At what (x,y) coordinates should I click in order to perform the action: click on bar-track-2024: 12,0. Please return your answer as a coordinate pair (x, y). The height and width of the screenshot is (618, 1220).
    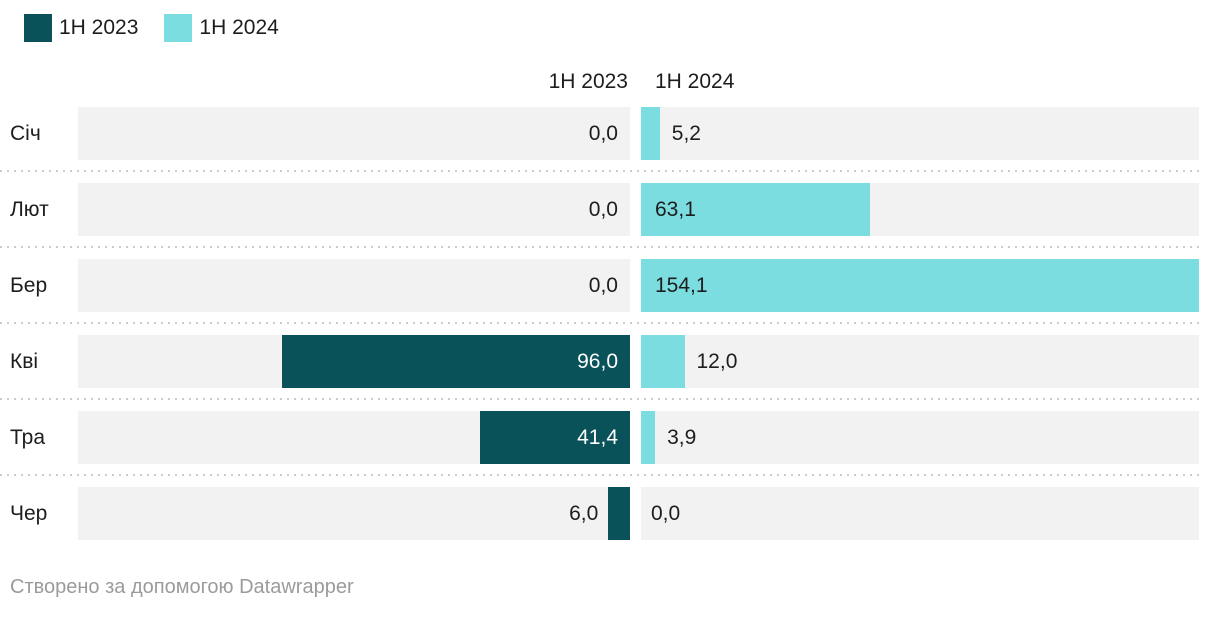
    Looking at the image, I should click on (920, 361).